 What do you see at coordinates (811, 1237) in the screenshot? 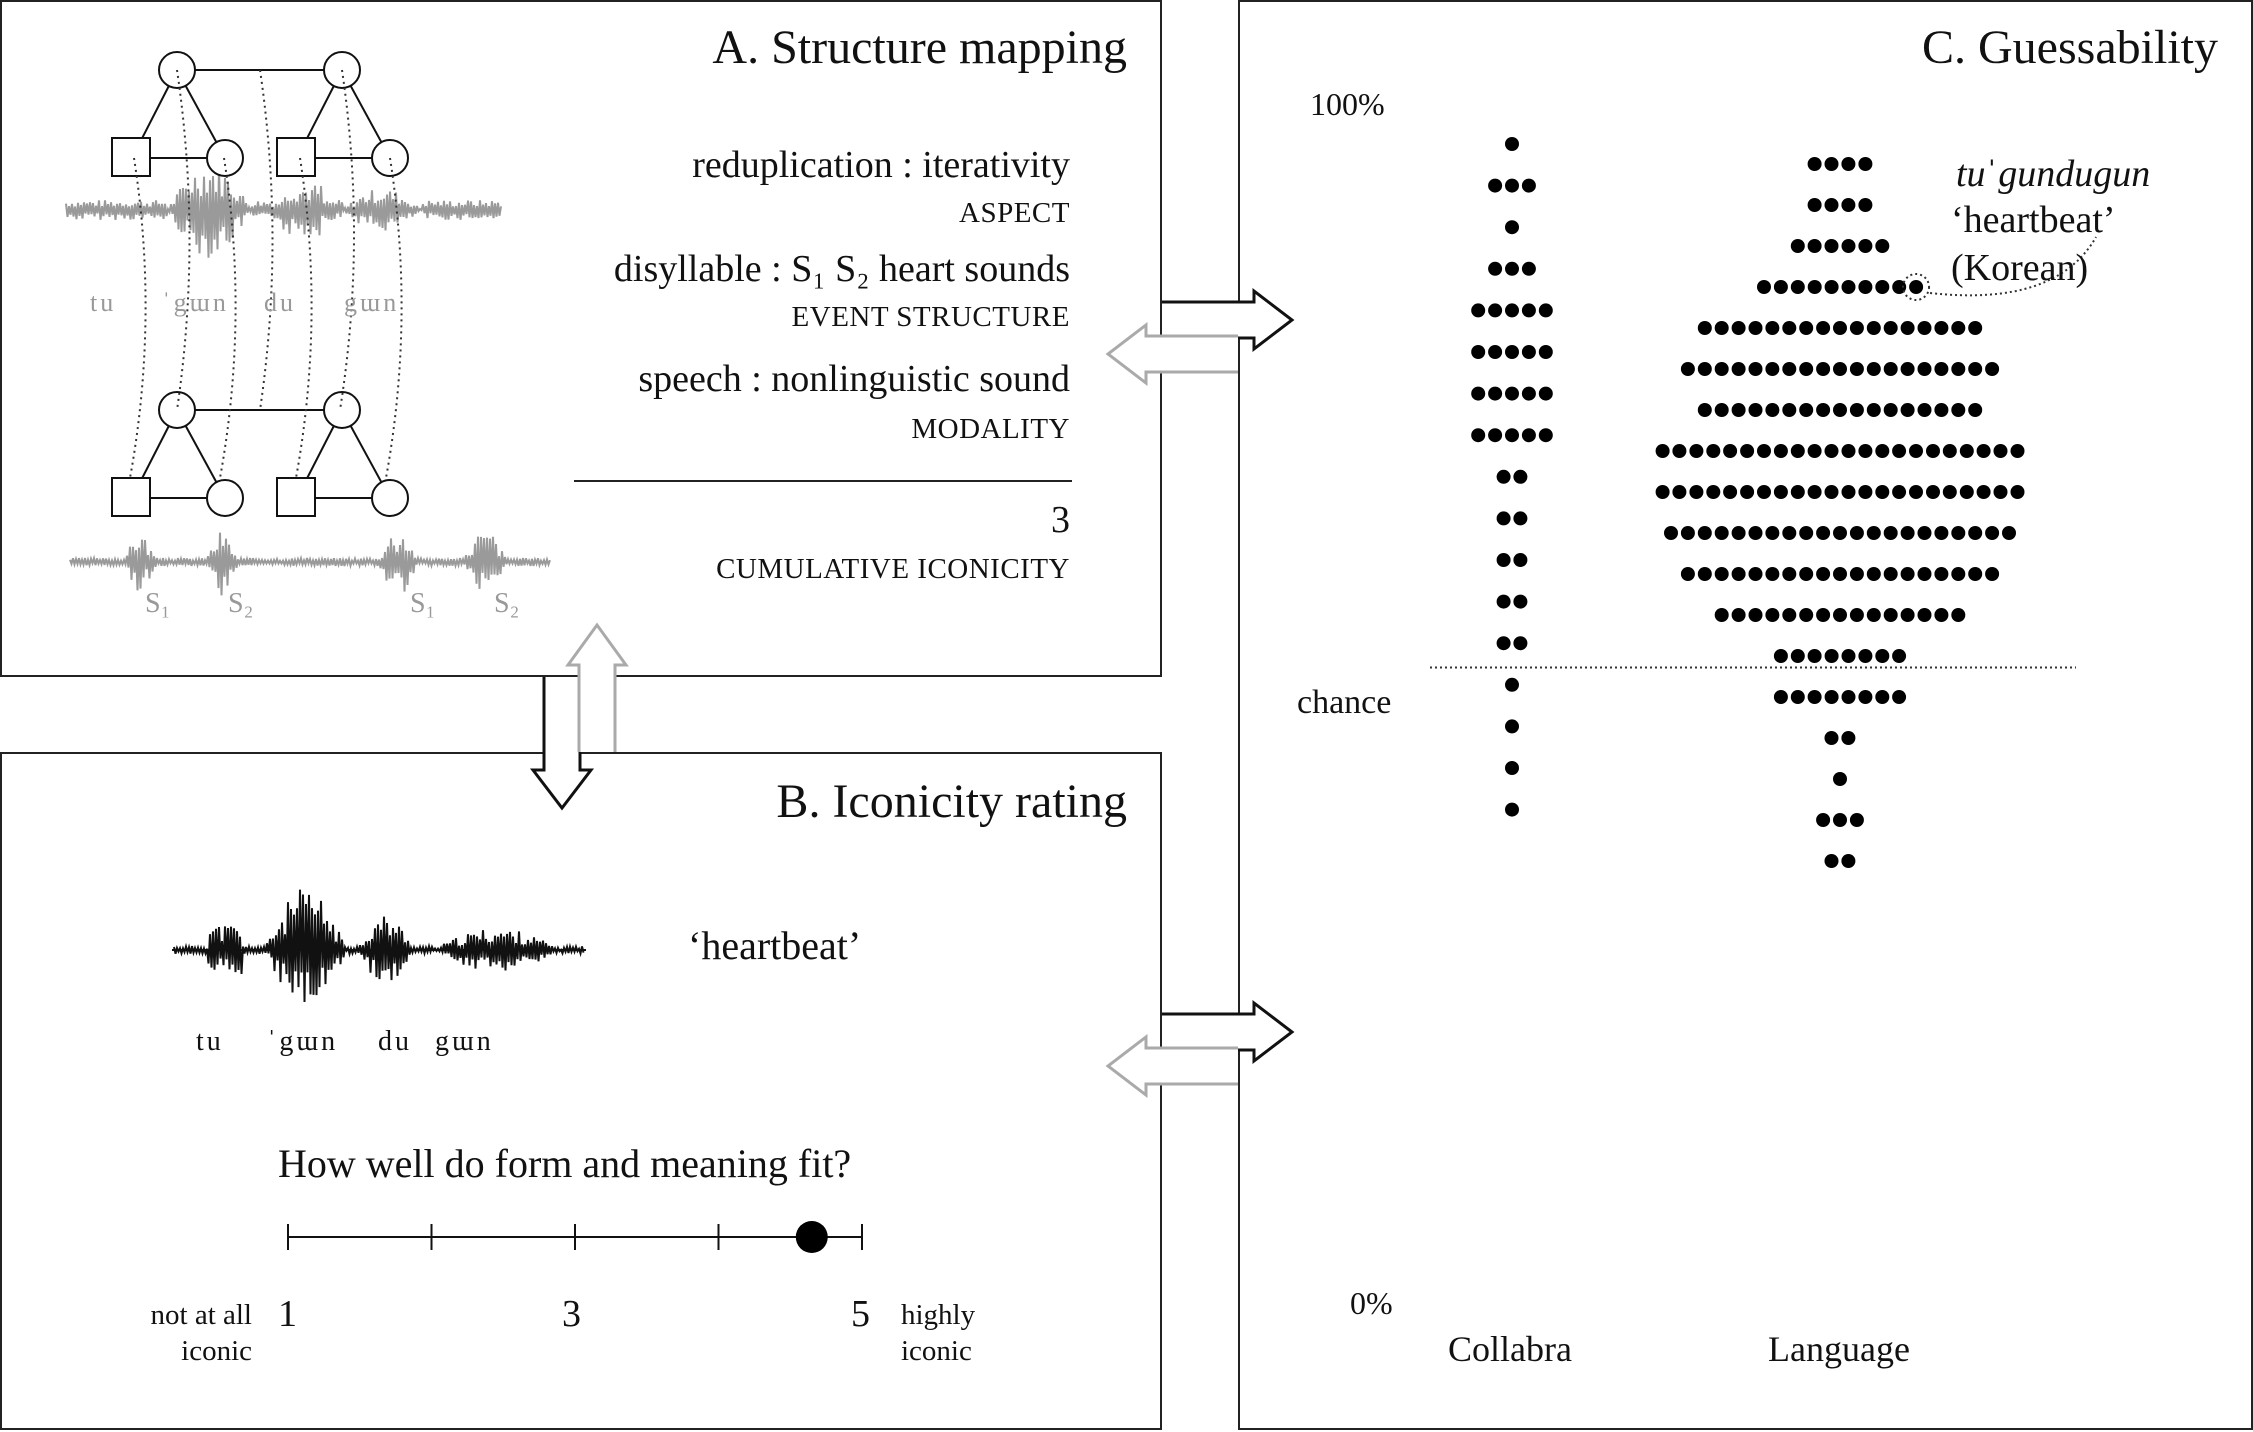
I see `rating-selection-dot` at bounding box center [811, 1237].